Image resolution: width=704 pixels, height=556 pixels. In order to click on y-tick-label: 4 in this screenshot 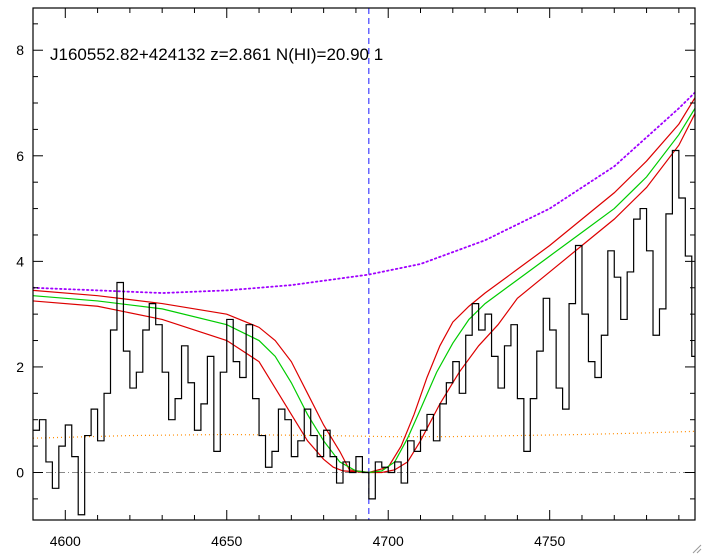, I will do `click(20, 261)`.